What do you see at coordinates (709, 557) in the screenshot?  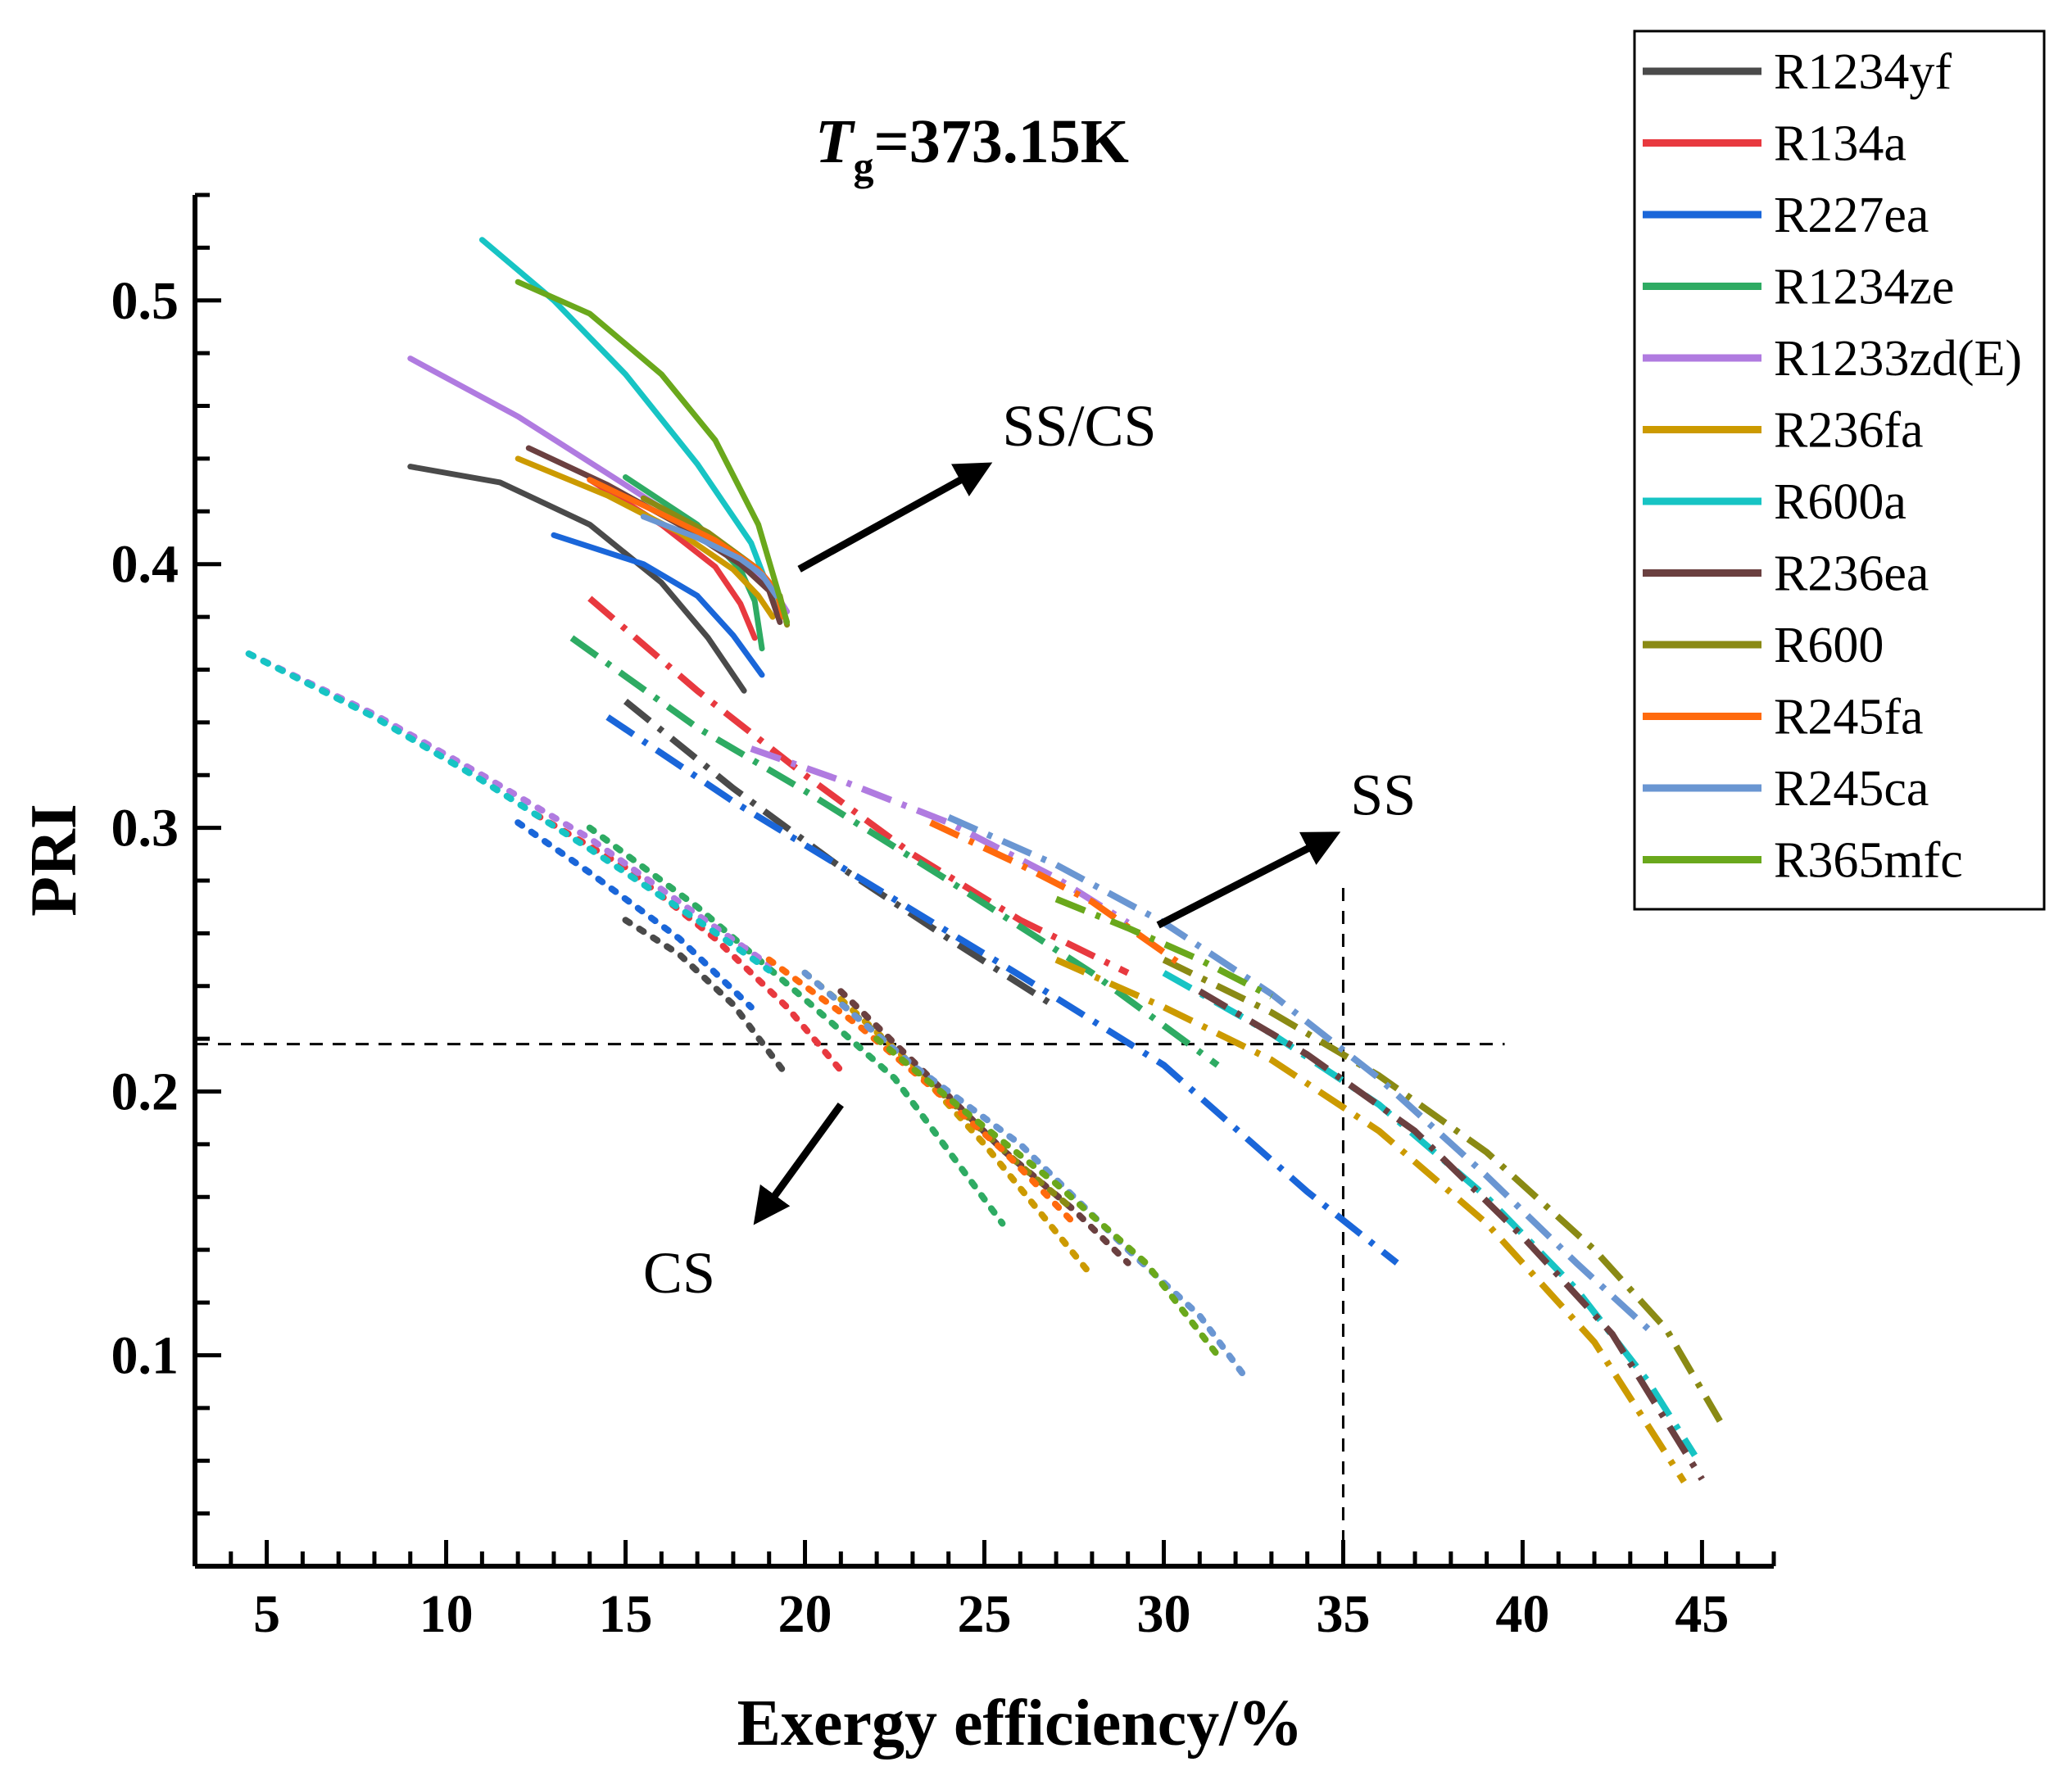 I see `series-line-r245ca-ss-cs` at bounding box center [709, 557].